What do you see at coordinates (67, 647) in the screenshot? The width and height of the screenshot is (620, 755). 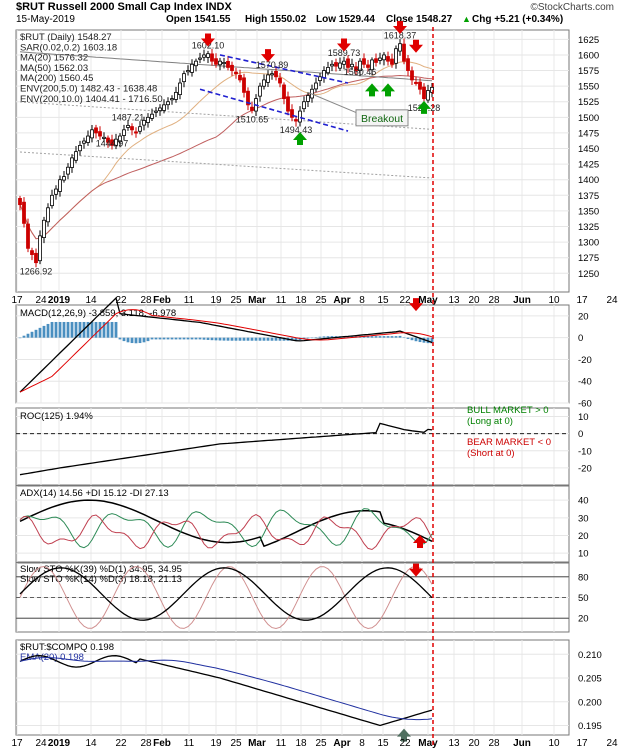 I see `rel-legend-0: $RUT:$COMPQ 0.198` at bounding box center [67, 647].